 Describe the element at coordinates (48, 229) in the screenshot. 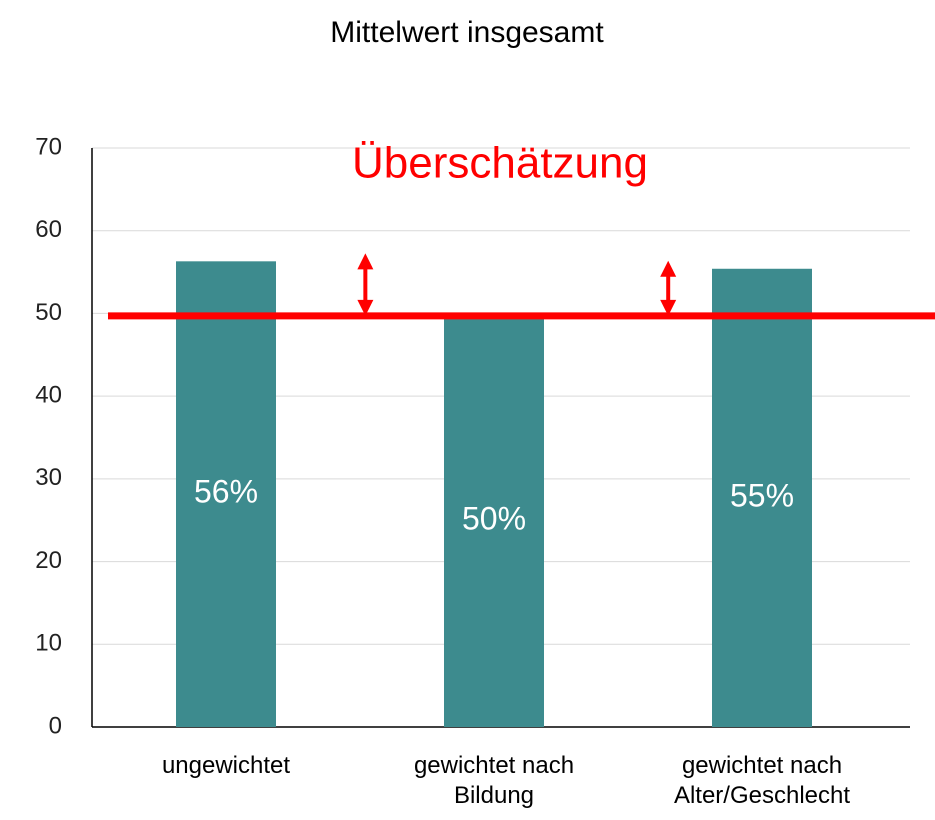

I see `y-tick-label: 60` at that location.